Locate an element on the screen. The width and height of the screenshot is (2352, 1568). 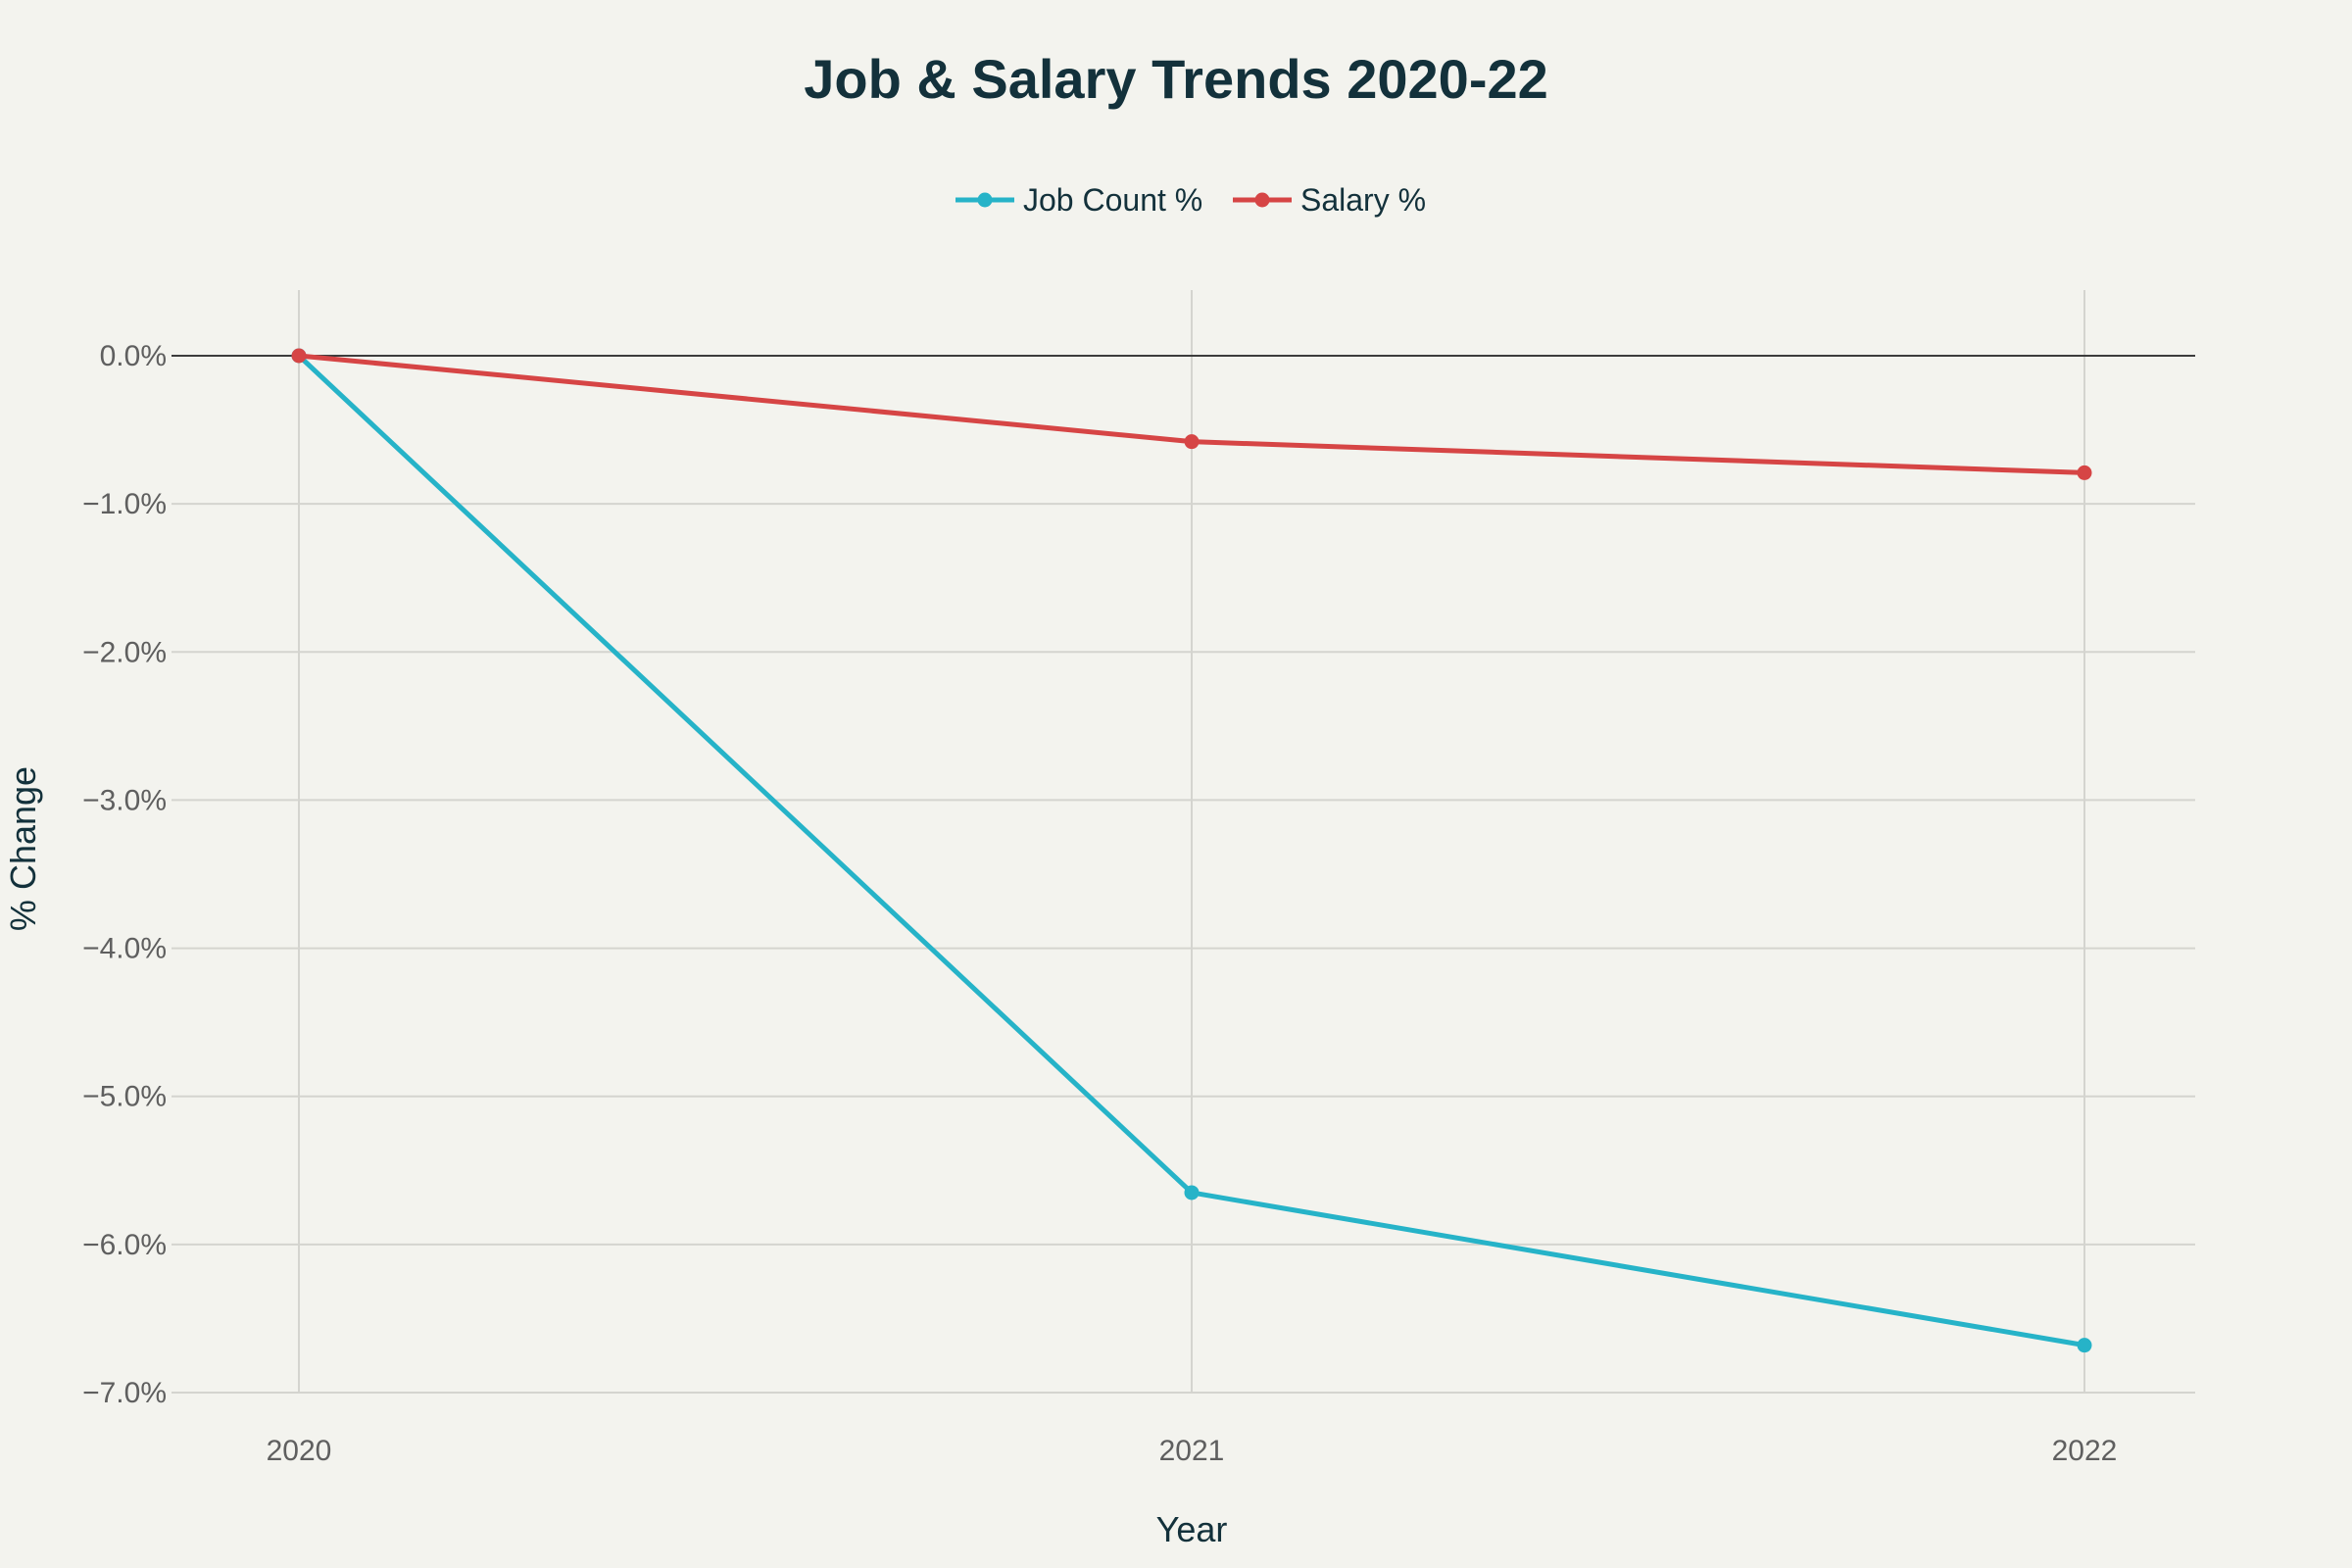
y-tick-label: −2.0% is located at coordinates (124, 652).